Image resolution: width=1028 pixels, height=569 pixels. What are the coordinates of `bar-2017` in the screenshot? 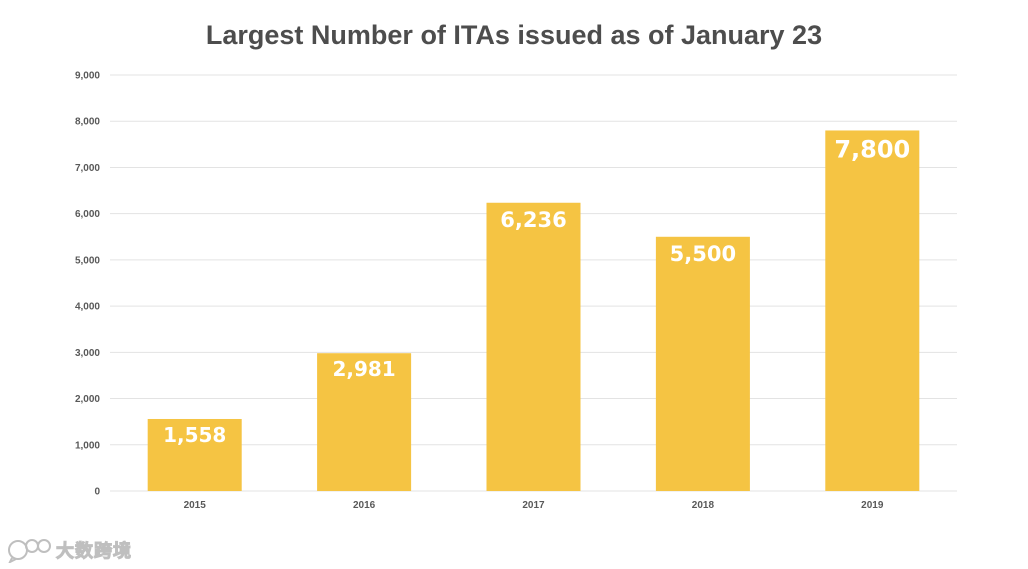 It's located at (533, 346).